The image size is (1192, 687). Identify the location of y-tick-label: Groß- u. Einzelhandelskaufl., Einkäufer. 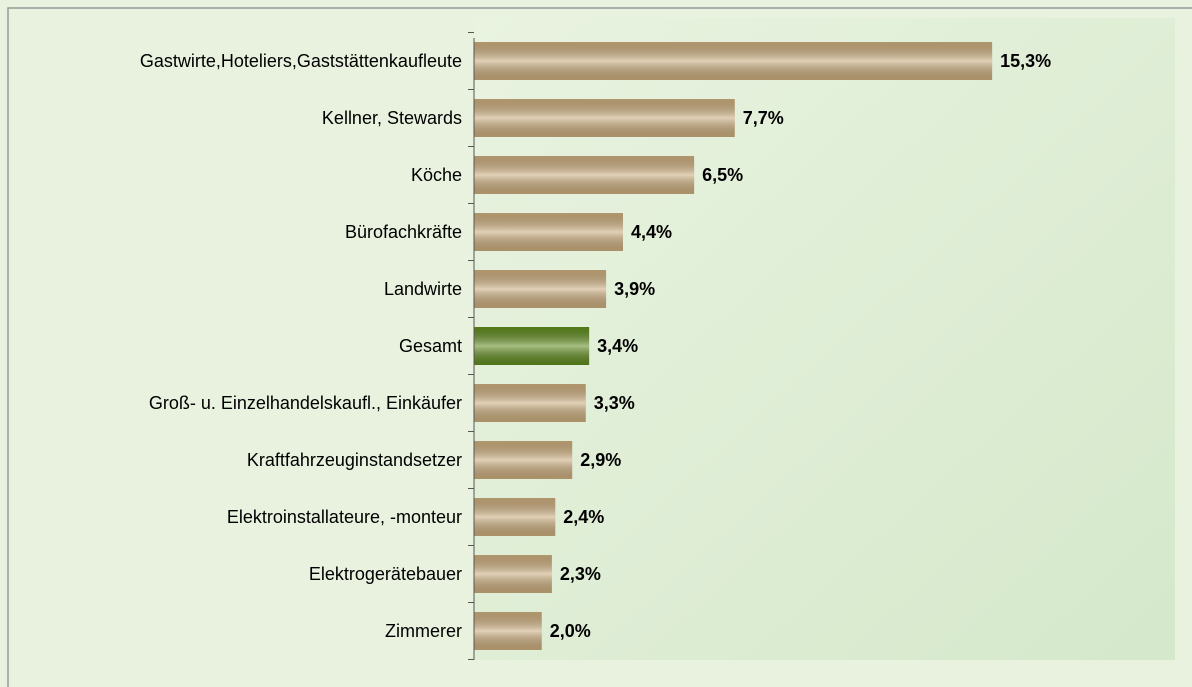
(305, 403).